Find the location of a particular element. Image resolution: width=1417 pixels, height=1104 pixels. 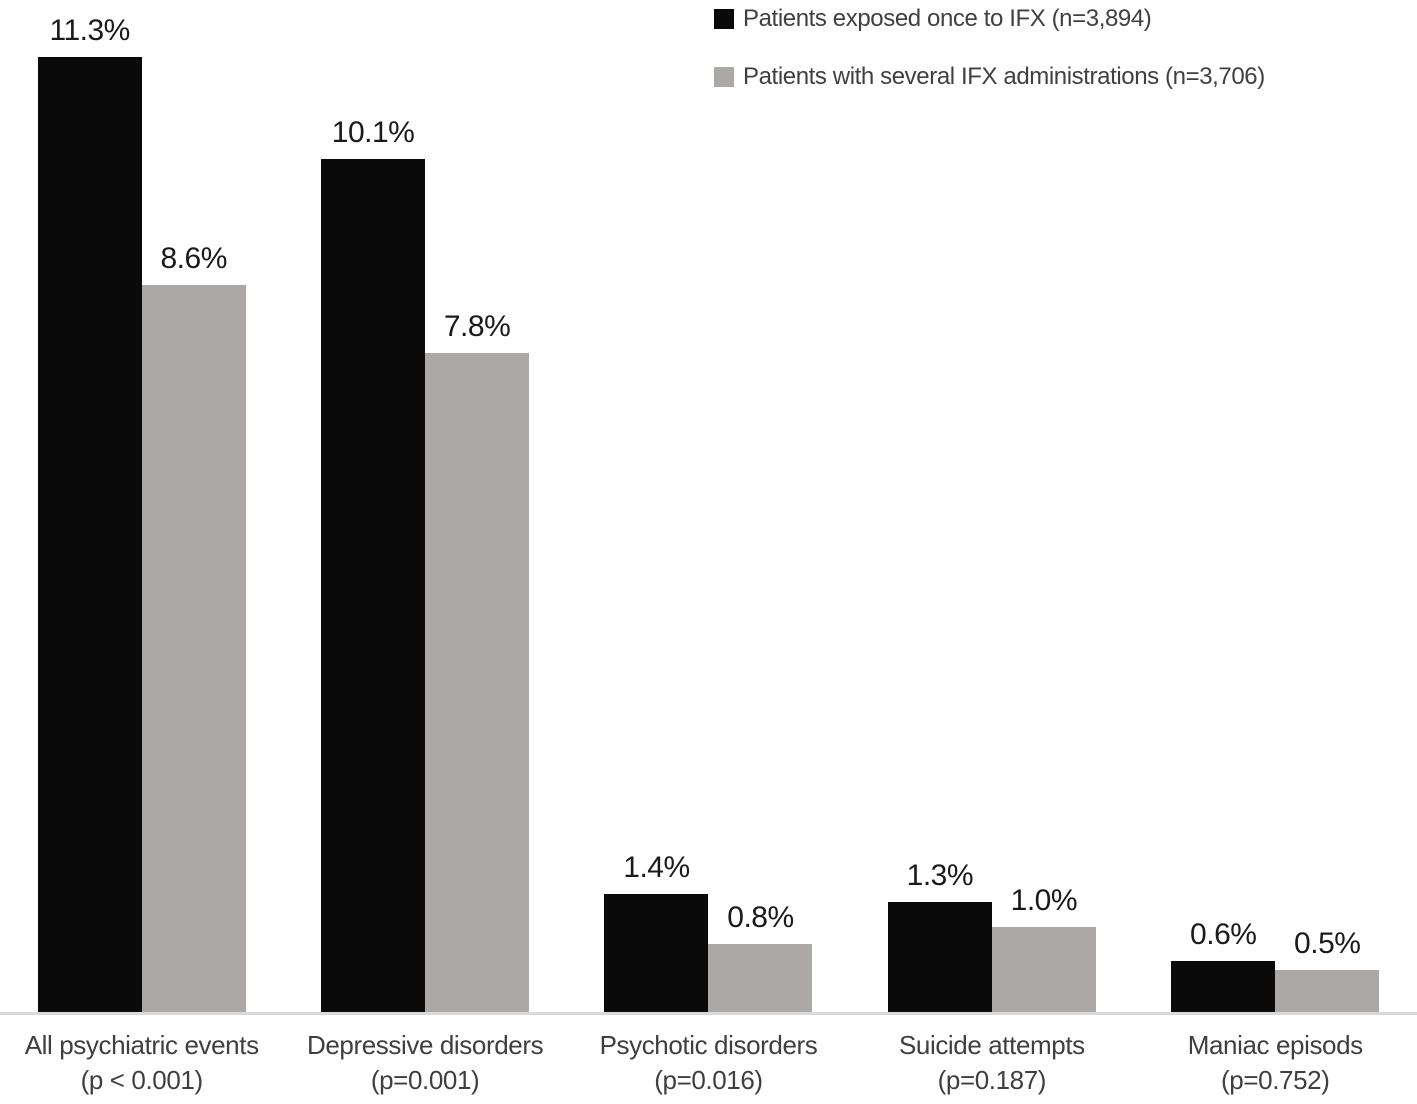

bar-column: 8.6% is located at coordinates (193, 627).